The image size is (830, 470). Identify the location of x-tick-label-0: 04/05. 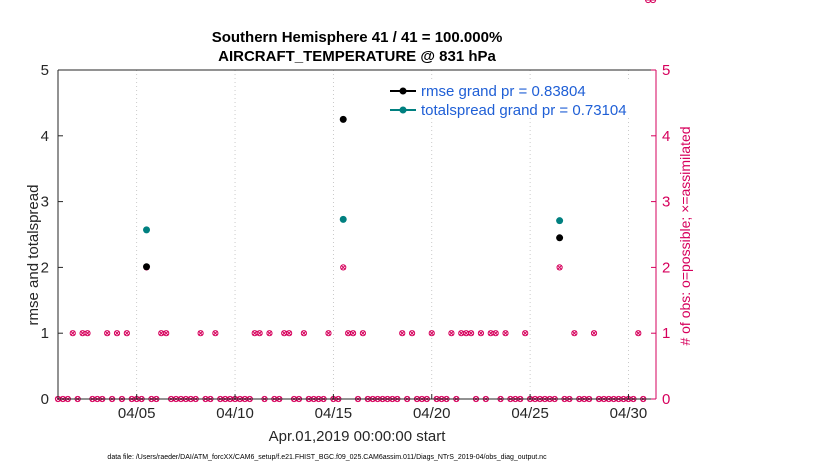
(137, 413).